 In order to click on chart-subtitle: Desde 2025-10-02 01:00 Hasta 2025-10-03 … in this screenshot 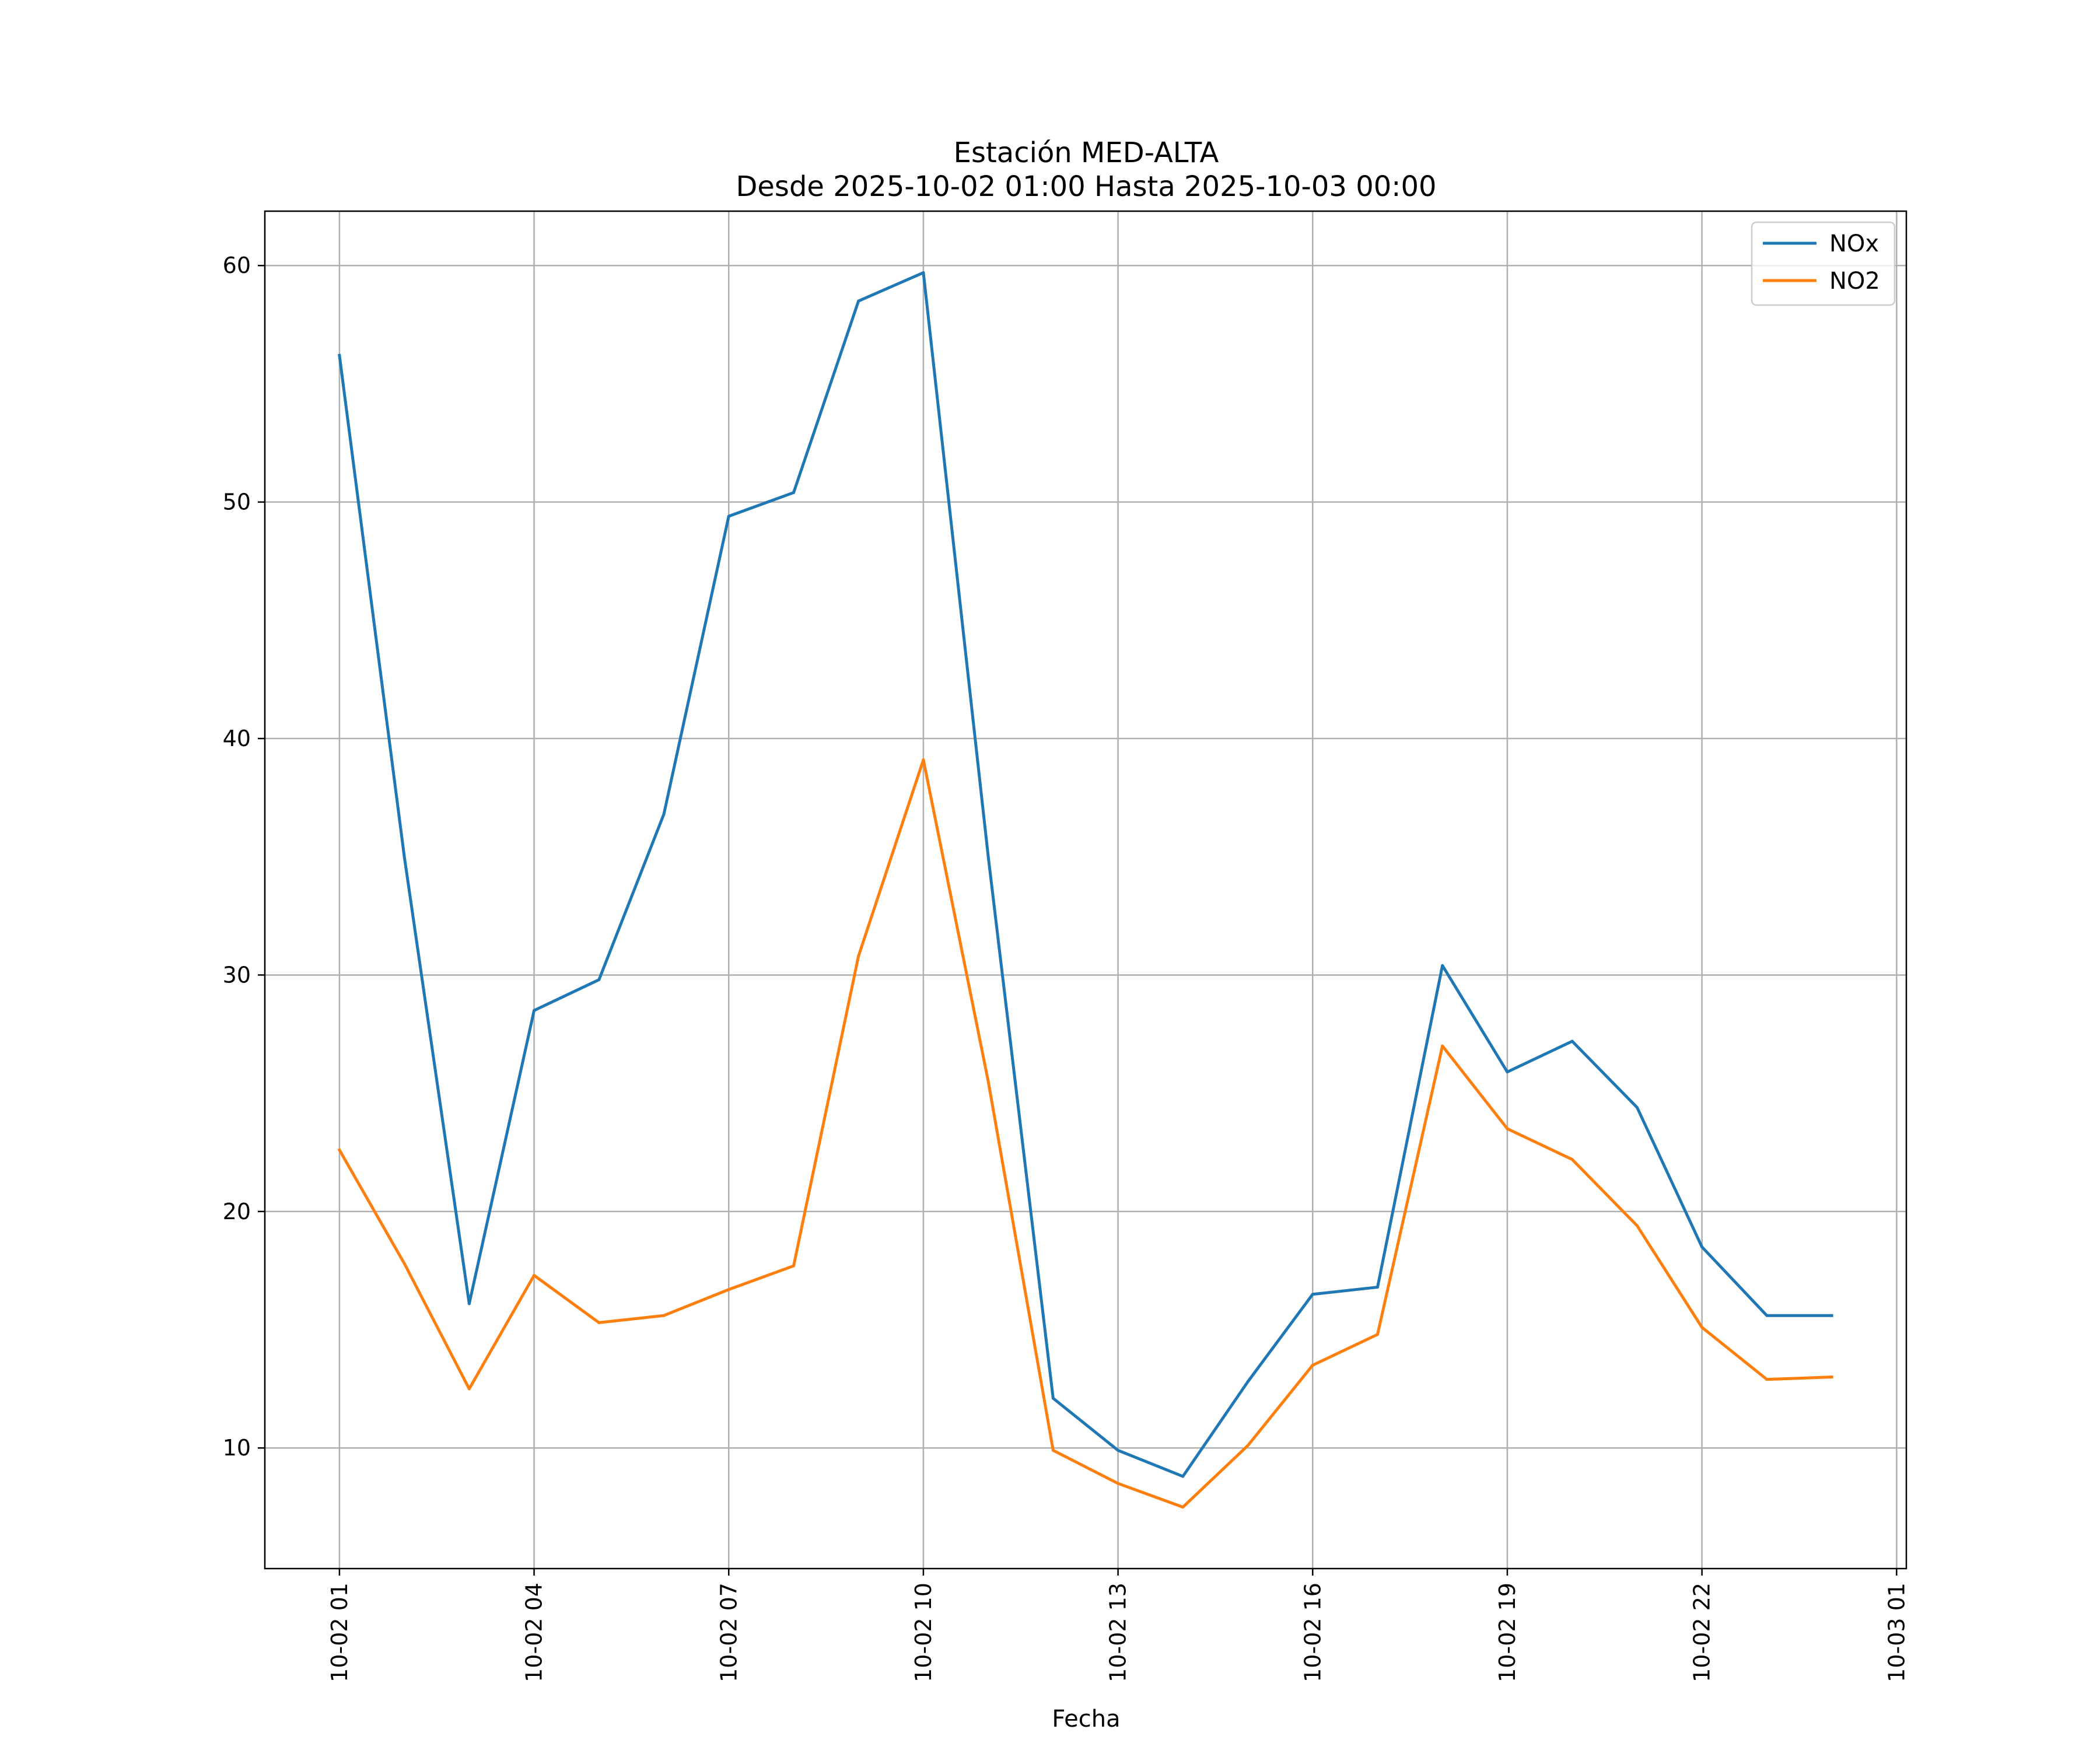, I will do `click(1086, 187)`.